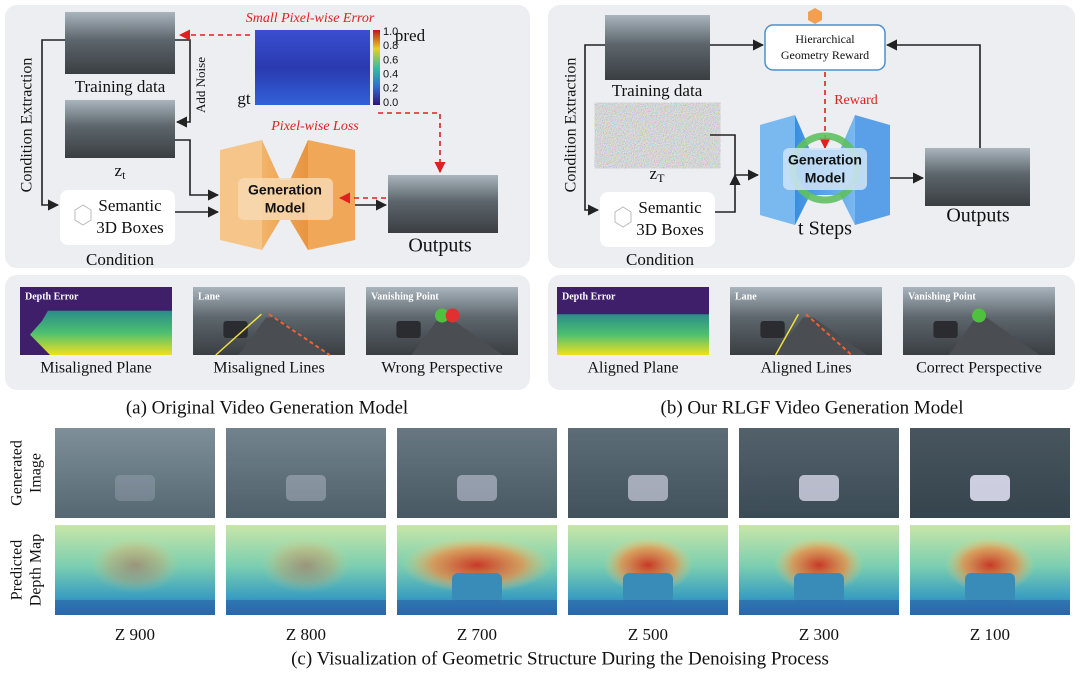 The height and width of the screenshot is (679, 1080). I want to click on column-label: Z 300, so click(819, 634).